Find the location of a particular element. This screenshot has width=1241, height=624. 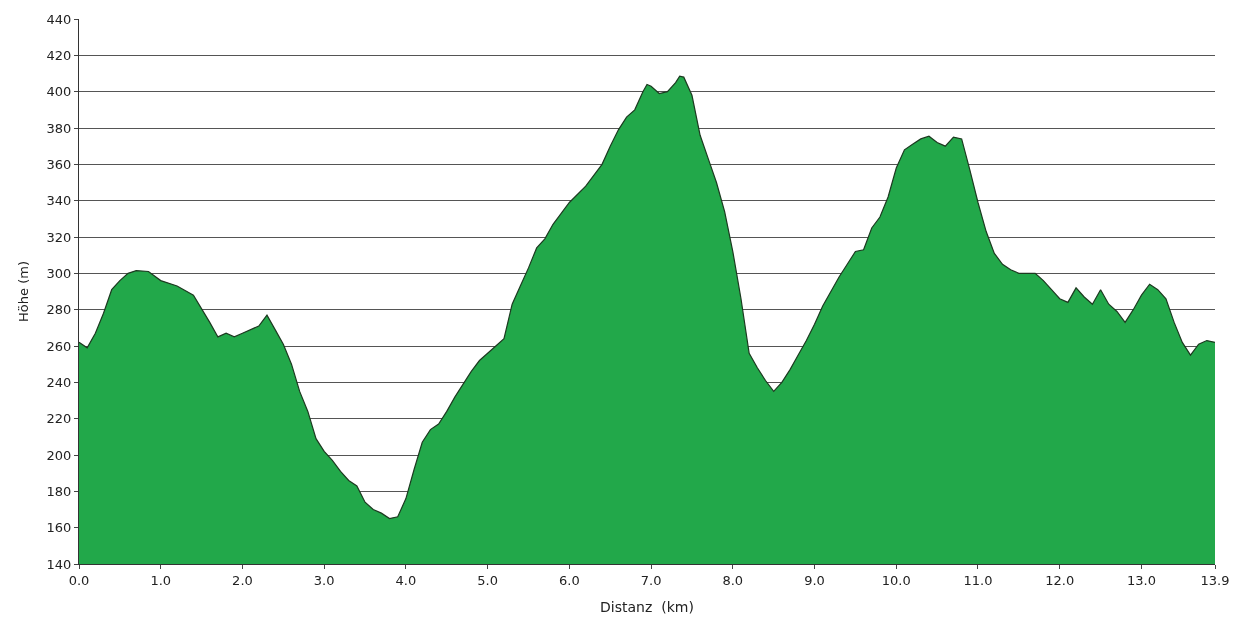

x-tick-label: 10.0 is located at coordinates (896, 580).